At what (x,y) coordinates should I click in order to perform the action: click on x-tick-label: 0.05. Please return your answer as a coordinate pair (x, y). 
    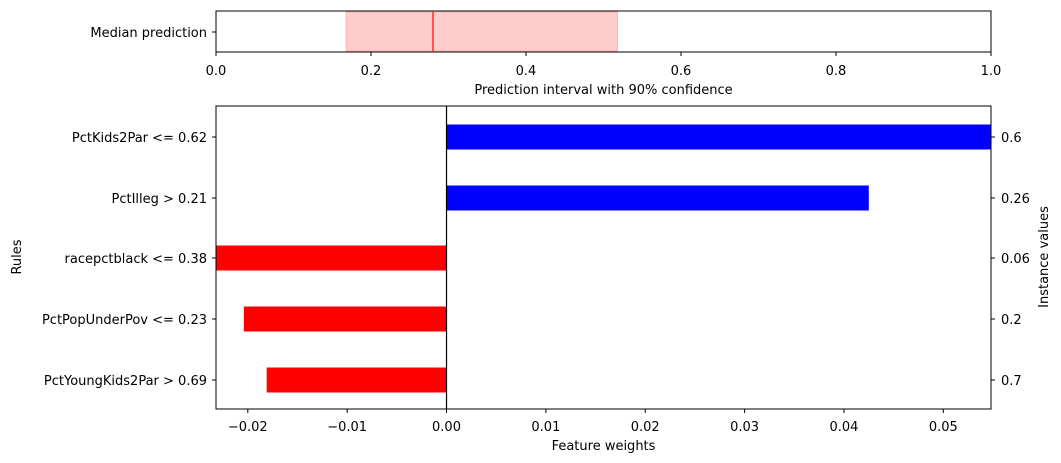
    Looking at the image, I should click on (943, 427).